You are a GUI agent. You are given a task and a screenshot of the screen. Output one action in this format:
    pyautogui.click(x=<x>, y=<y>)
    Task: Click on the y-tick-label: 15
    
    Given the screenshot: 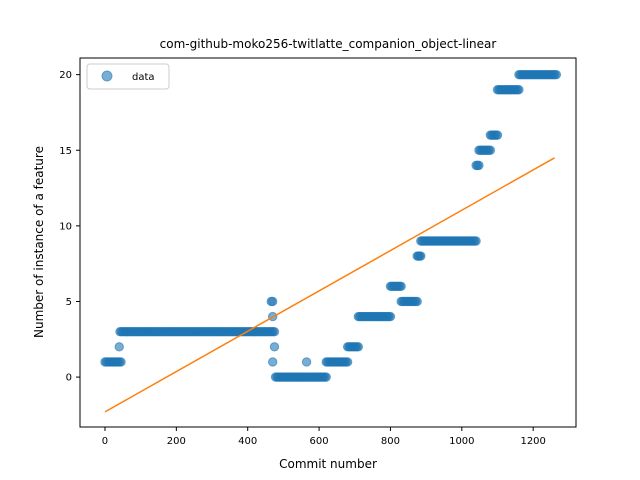 What is the action you would take?
    pyautogui.click(x=65, y=151)
    